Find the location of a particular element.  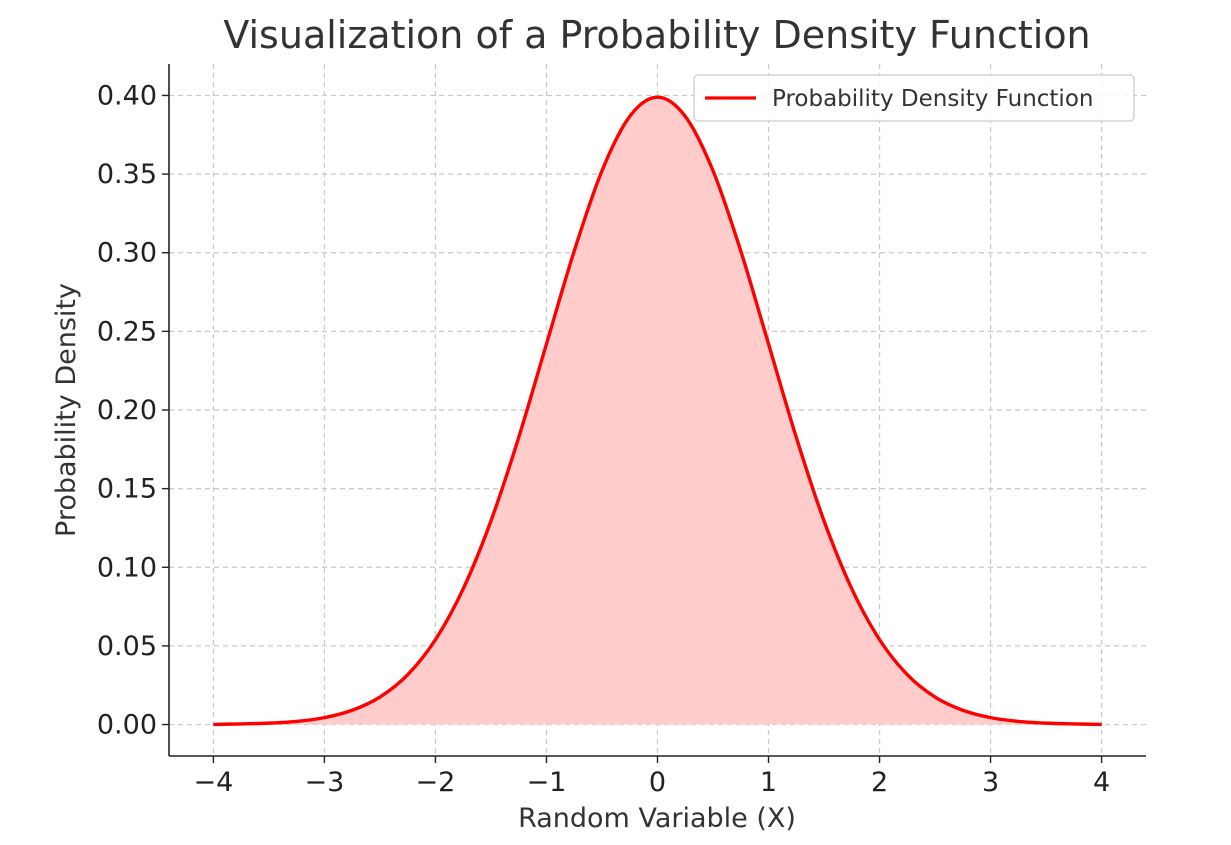

x-tick-label: 0 is located at coordinates (657, 782).